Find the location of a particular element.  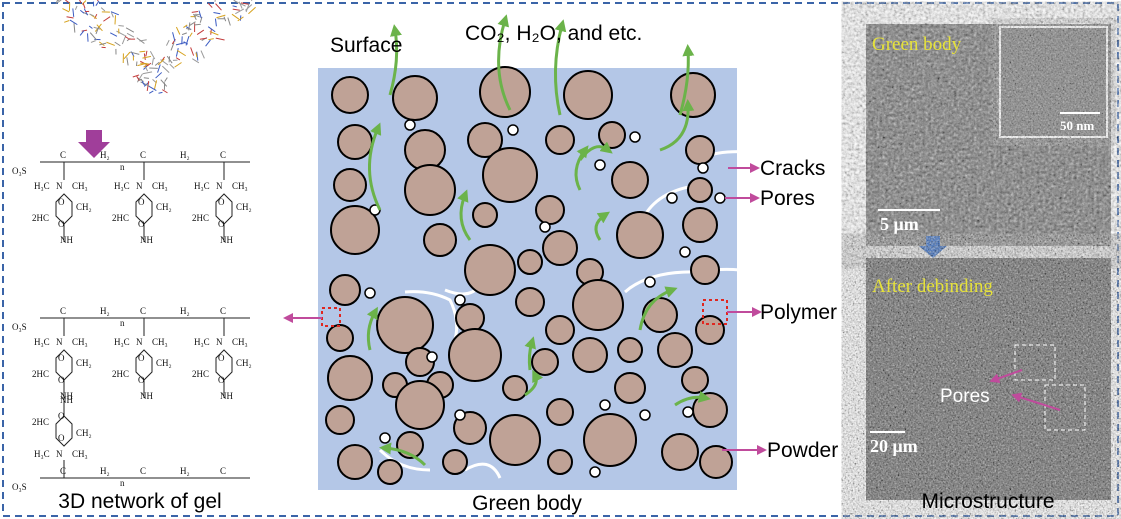

structure-label: H₃C is located at coordinates (122, 342).